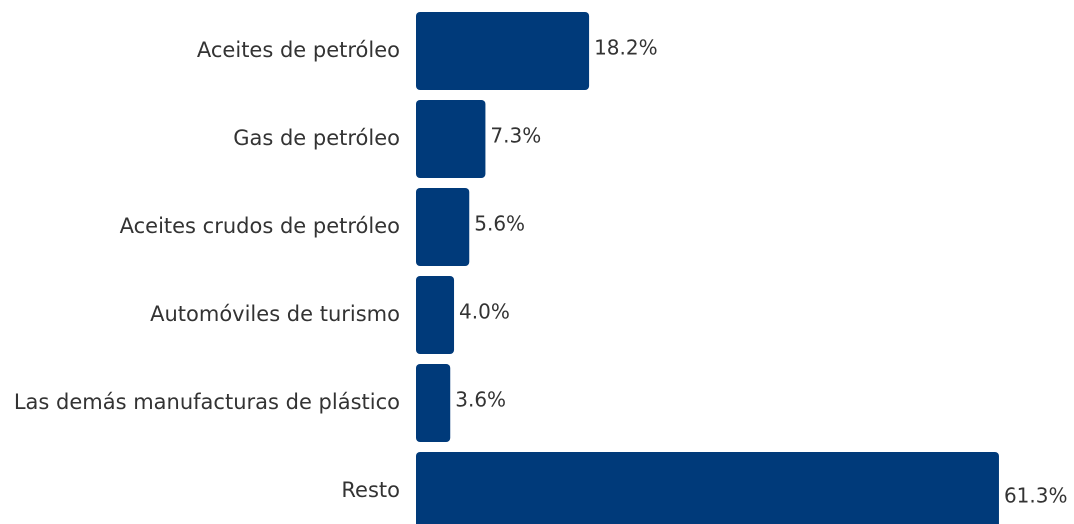 The image size is (1074, 524). What do you see at coordinates (298, 50) in the screenshot?
I see `category-label: Aceites de petróleo` at bounding box center [298, 50].